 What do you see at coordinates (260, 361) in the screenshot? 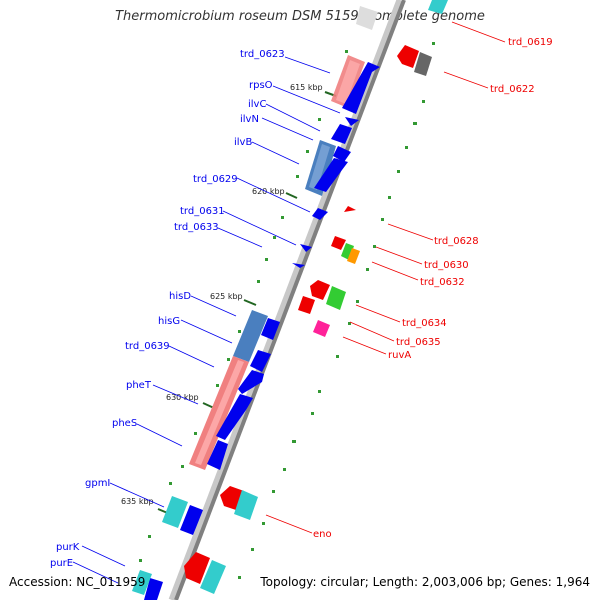
I see `gene-hisG` at bounding box center [260, 361].